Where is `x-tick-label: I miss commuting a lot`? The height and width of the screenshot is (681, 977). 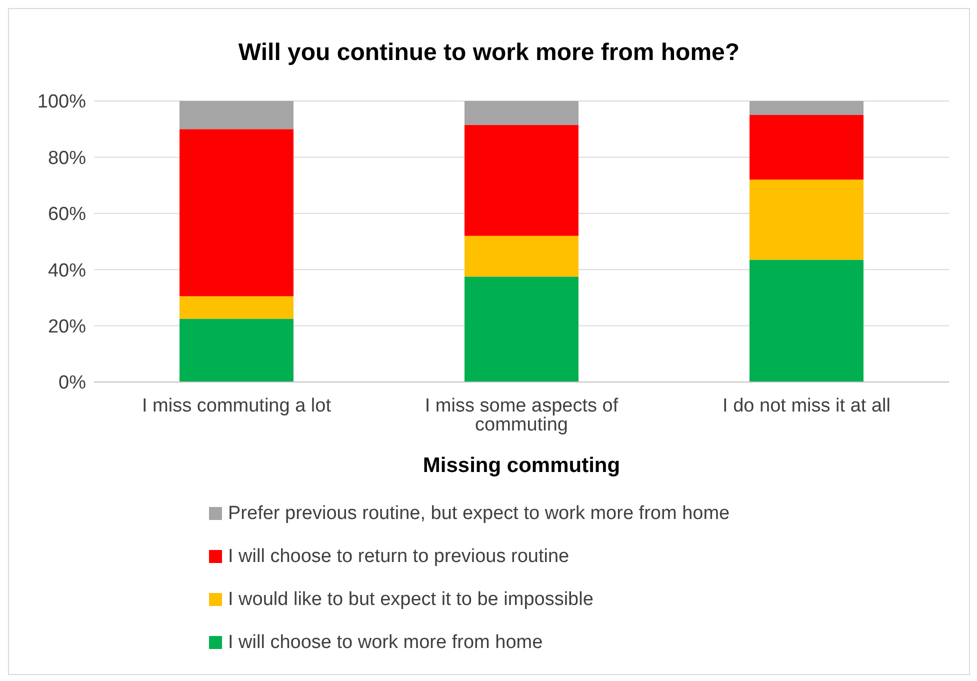
x-tick-label: I miss commuting a lot is located at coordinates (237, 405).